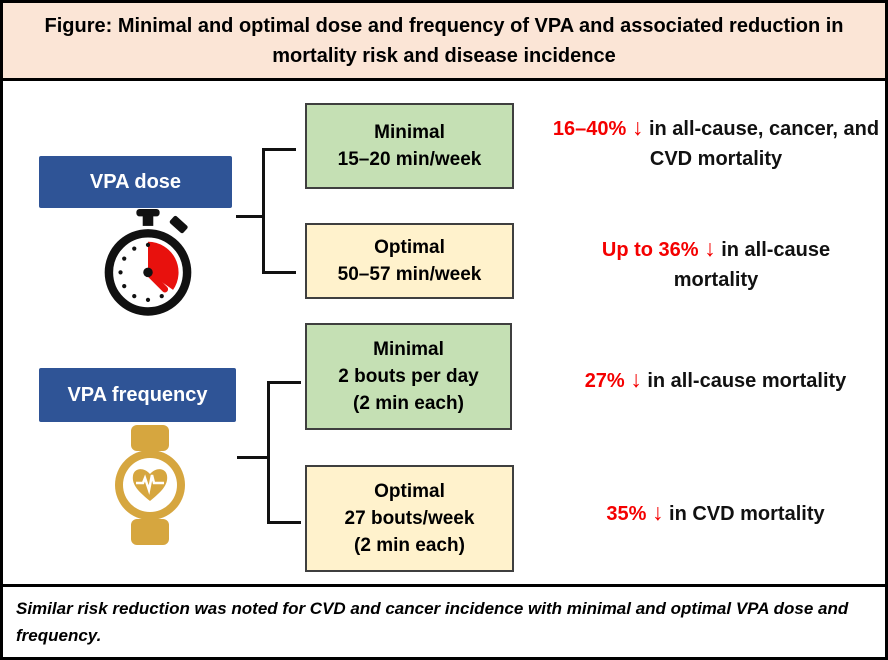  What do you see at coordinates (284, 382) in the screenshot?
I see `frequency-bracket-stub-top` at bounding box center [284, 382].